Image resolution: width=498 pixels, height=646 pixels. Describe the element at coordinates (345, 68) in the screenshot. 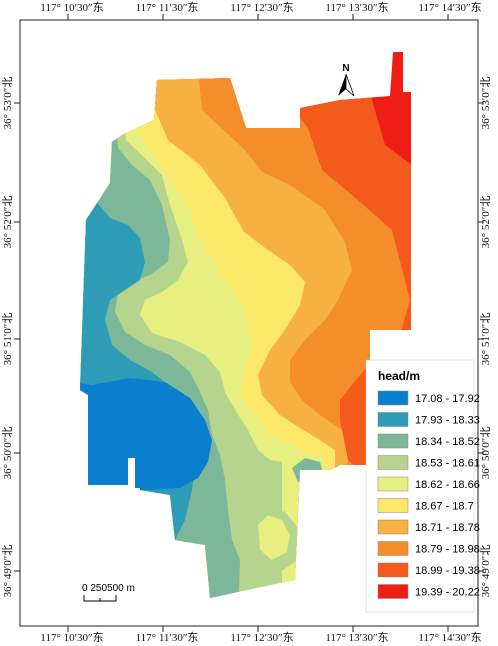

I see `north-arrow-label: N` at that location.